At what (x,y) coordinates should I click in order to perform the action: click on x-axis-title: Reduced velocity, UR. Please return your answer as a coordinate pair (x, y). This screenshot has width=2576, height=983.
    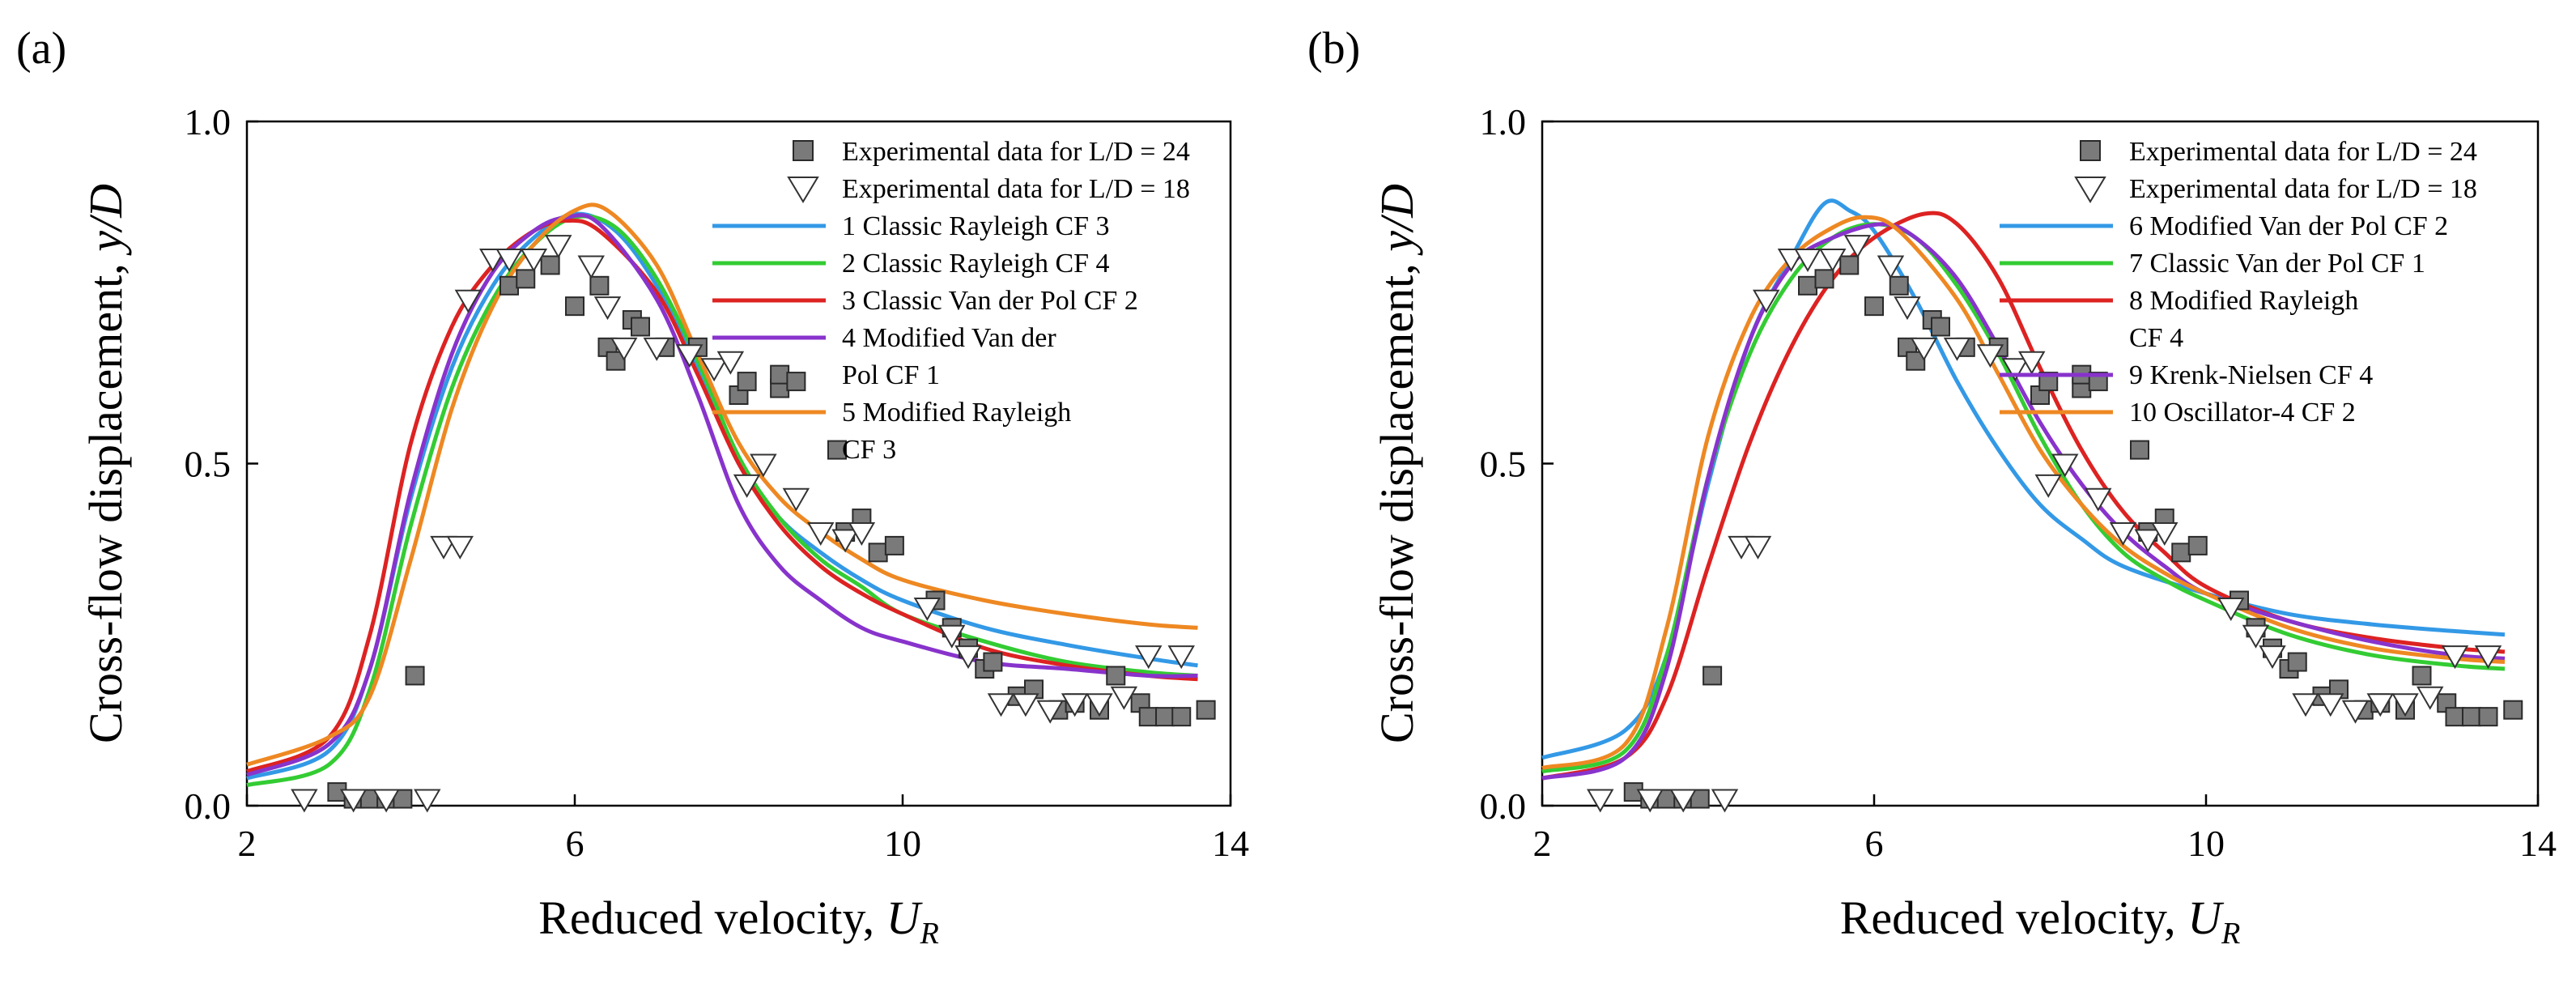
    Looking at the image, I should click on (739, 922).